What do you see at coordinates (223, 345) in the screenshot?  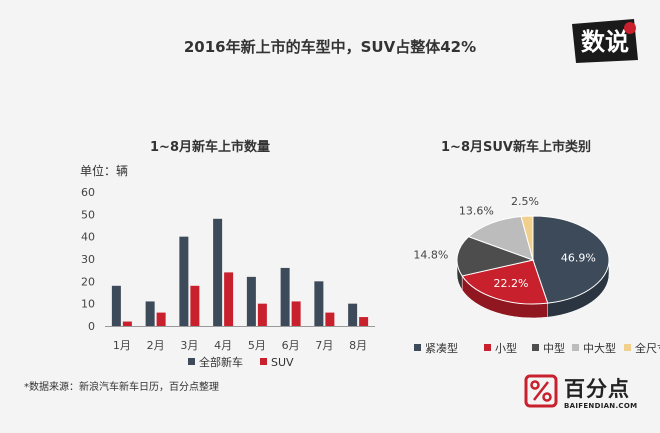 I see `x-tick-label: 4月` at bounding box center [223, 345].